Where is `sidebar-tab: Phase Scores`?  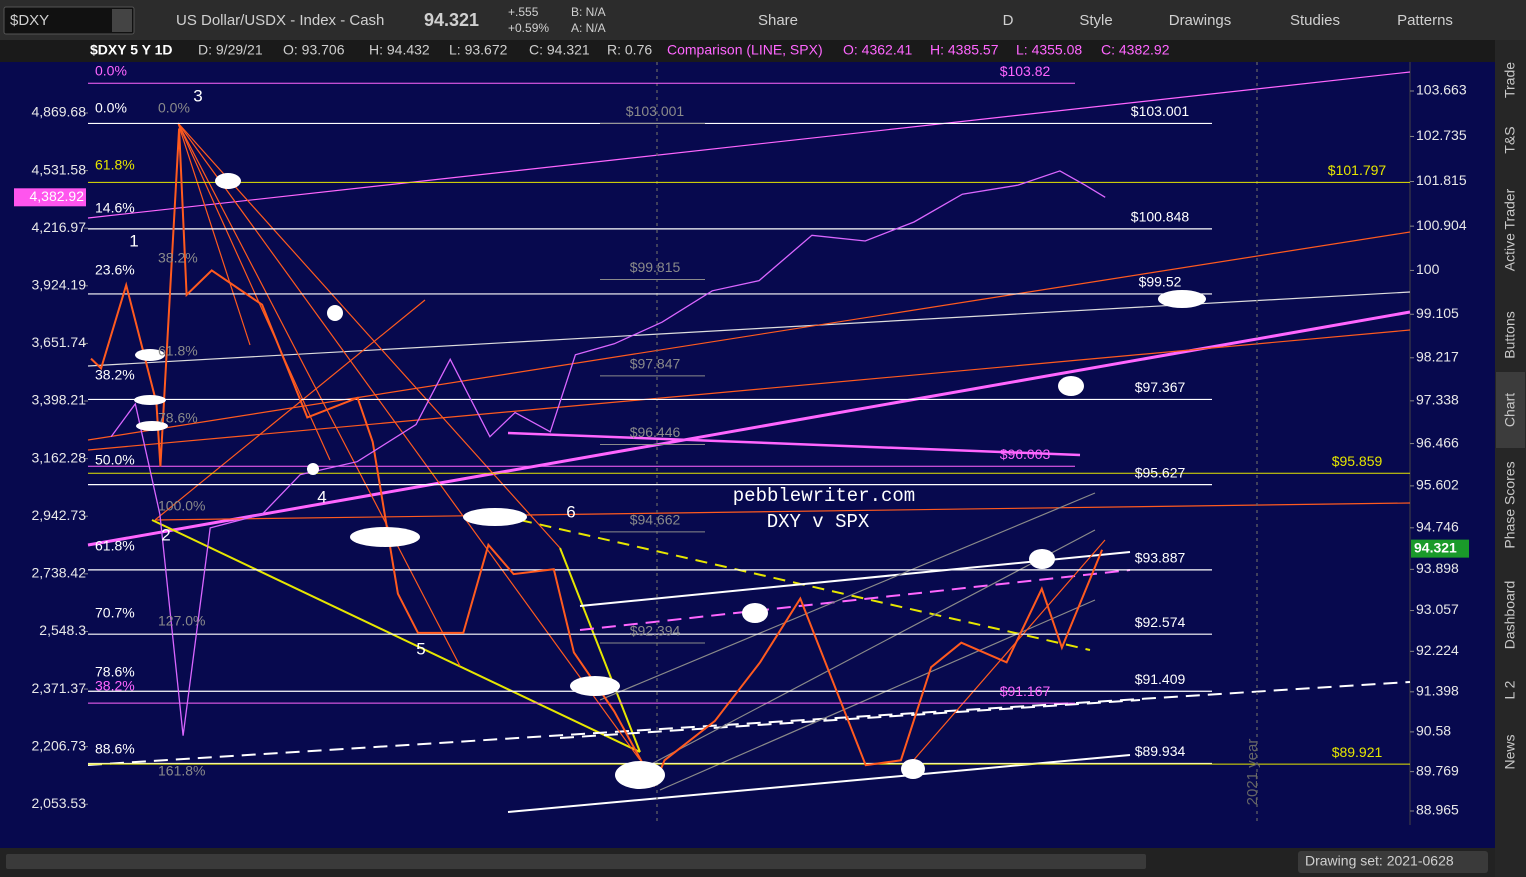 sidebar-tab: Phase Scores is located at coordinates (1510, 504).